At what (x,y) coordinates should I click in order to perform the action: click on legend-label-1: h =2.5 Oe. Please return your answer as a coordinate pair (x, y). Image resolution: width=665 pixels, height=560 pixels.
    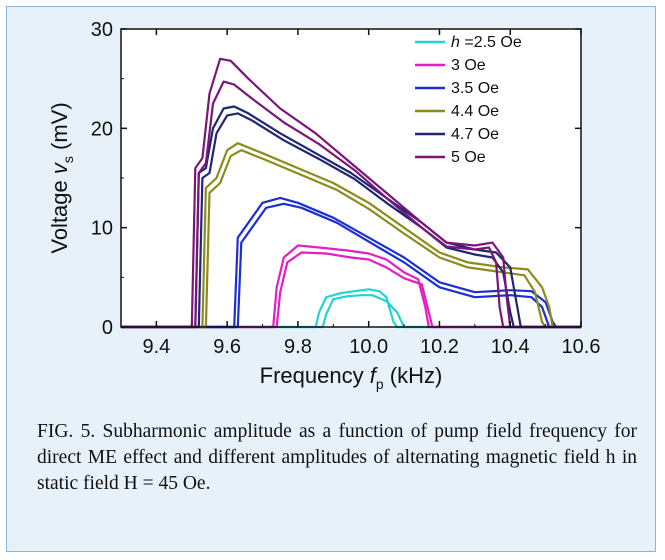
    Looking at the image, I should click on (486, 42).